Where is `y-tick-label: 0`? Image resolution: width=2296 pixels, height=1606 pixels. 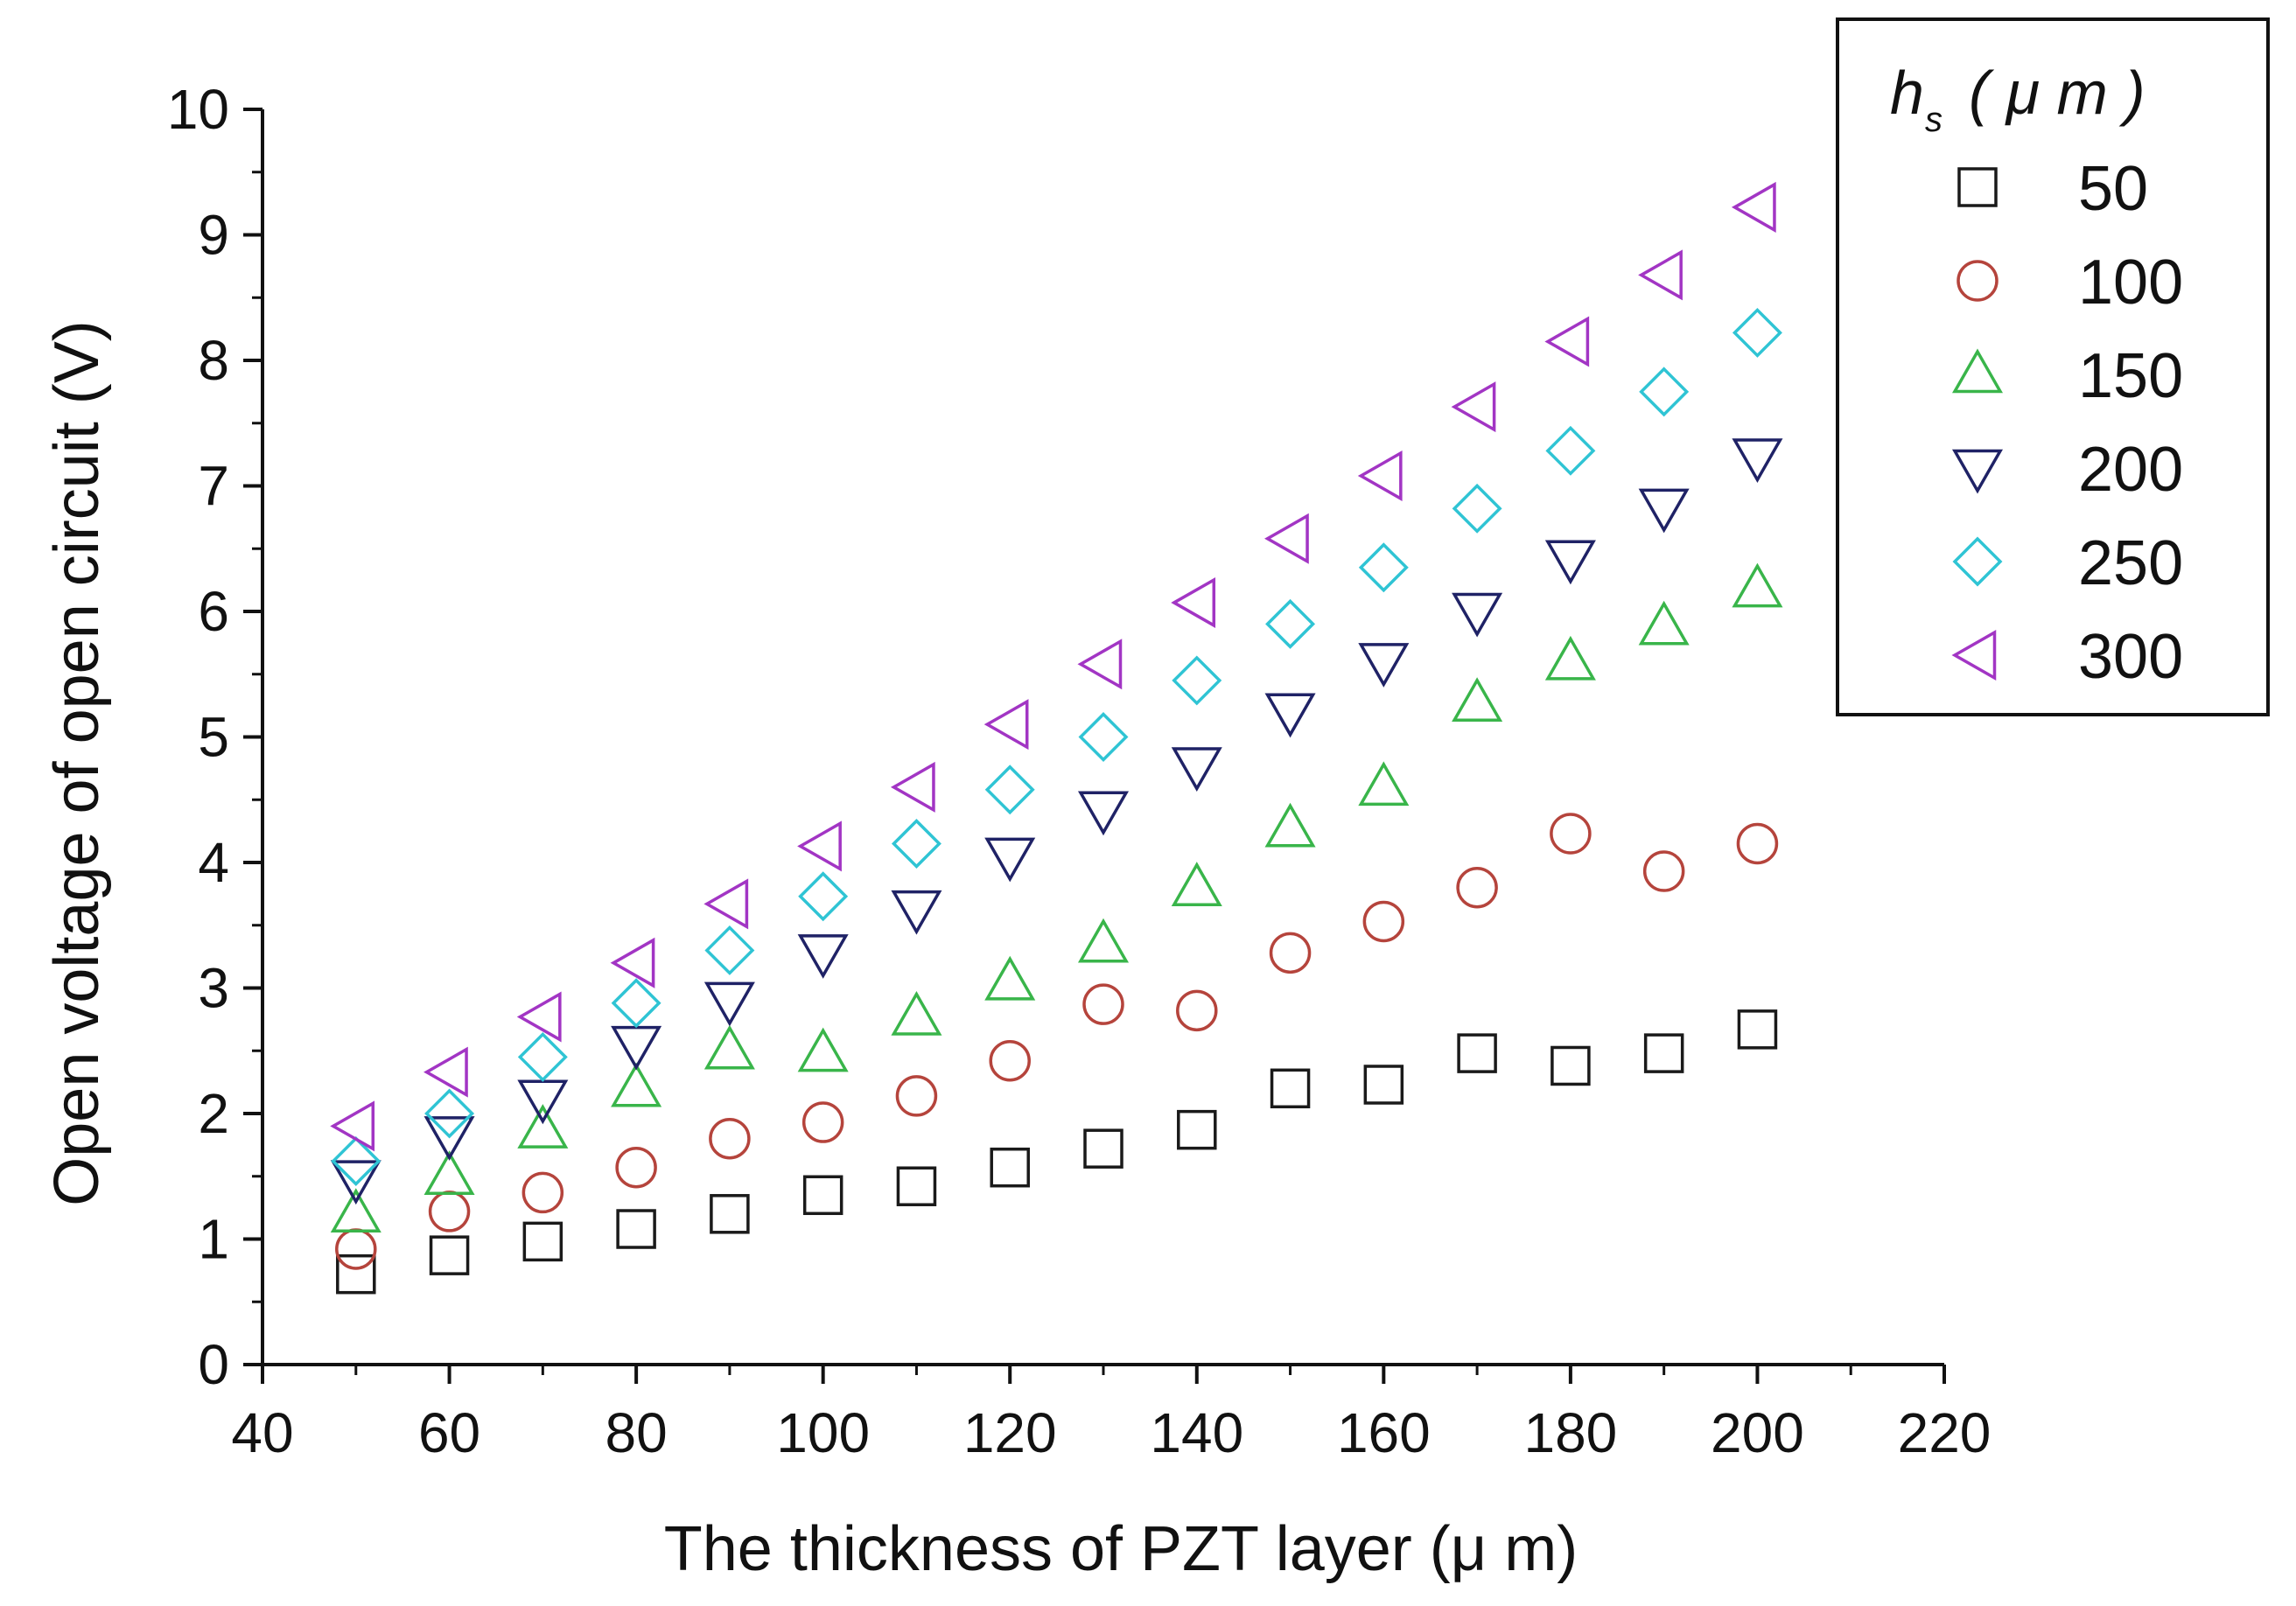 y-tick-label: 0 is located at coordinates (213, 1364).